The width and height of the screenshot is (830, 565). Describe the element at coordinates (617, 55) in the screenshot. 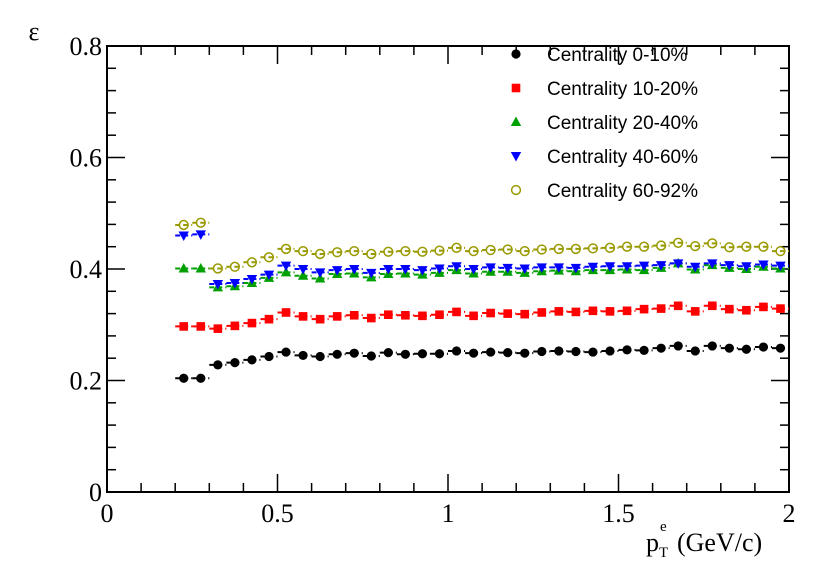

I see `legend-label: Centrality 0-10%` at that location.